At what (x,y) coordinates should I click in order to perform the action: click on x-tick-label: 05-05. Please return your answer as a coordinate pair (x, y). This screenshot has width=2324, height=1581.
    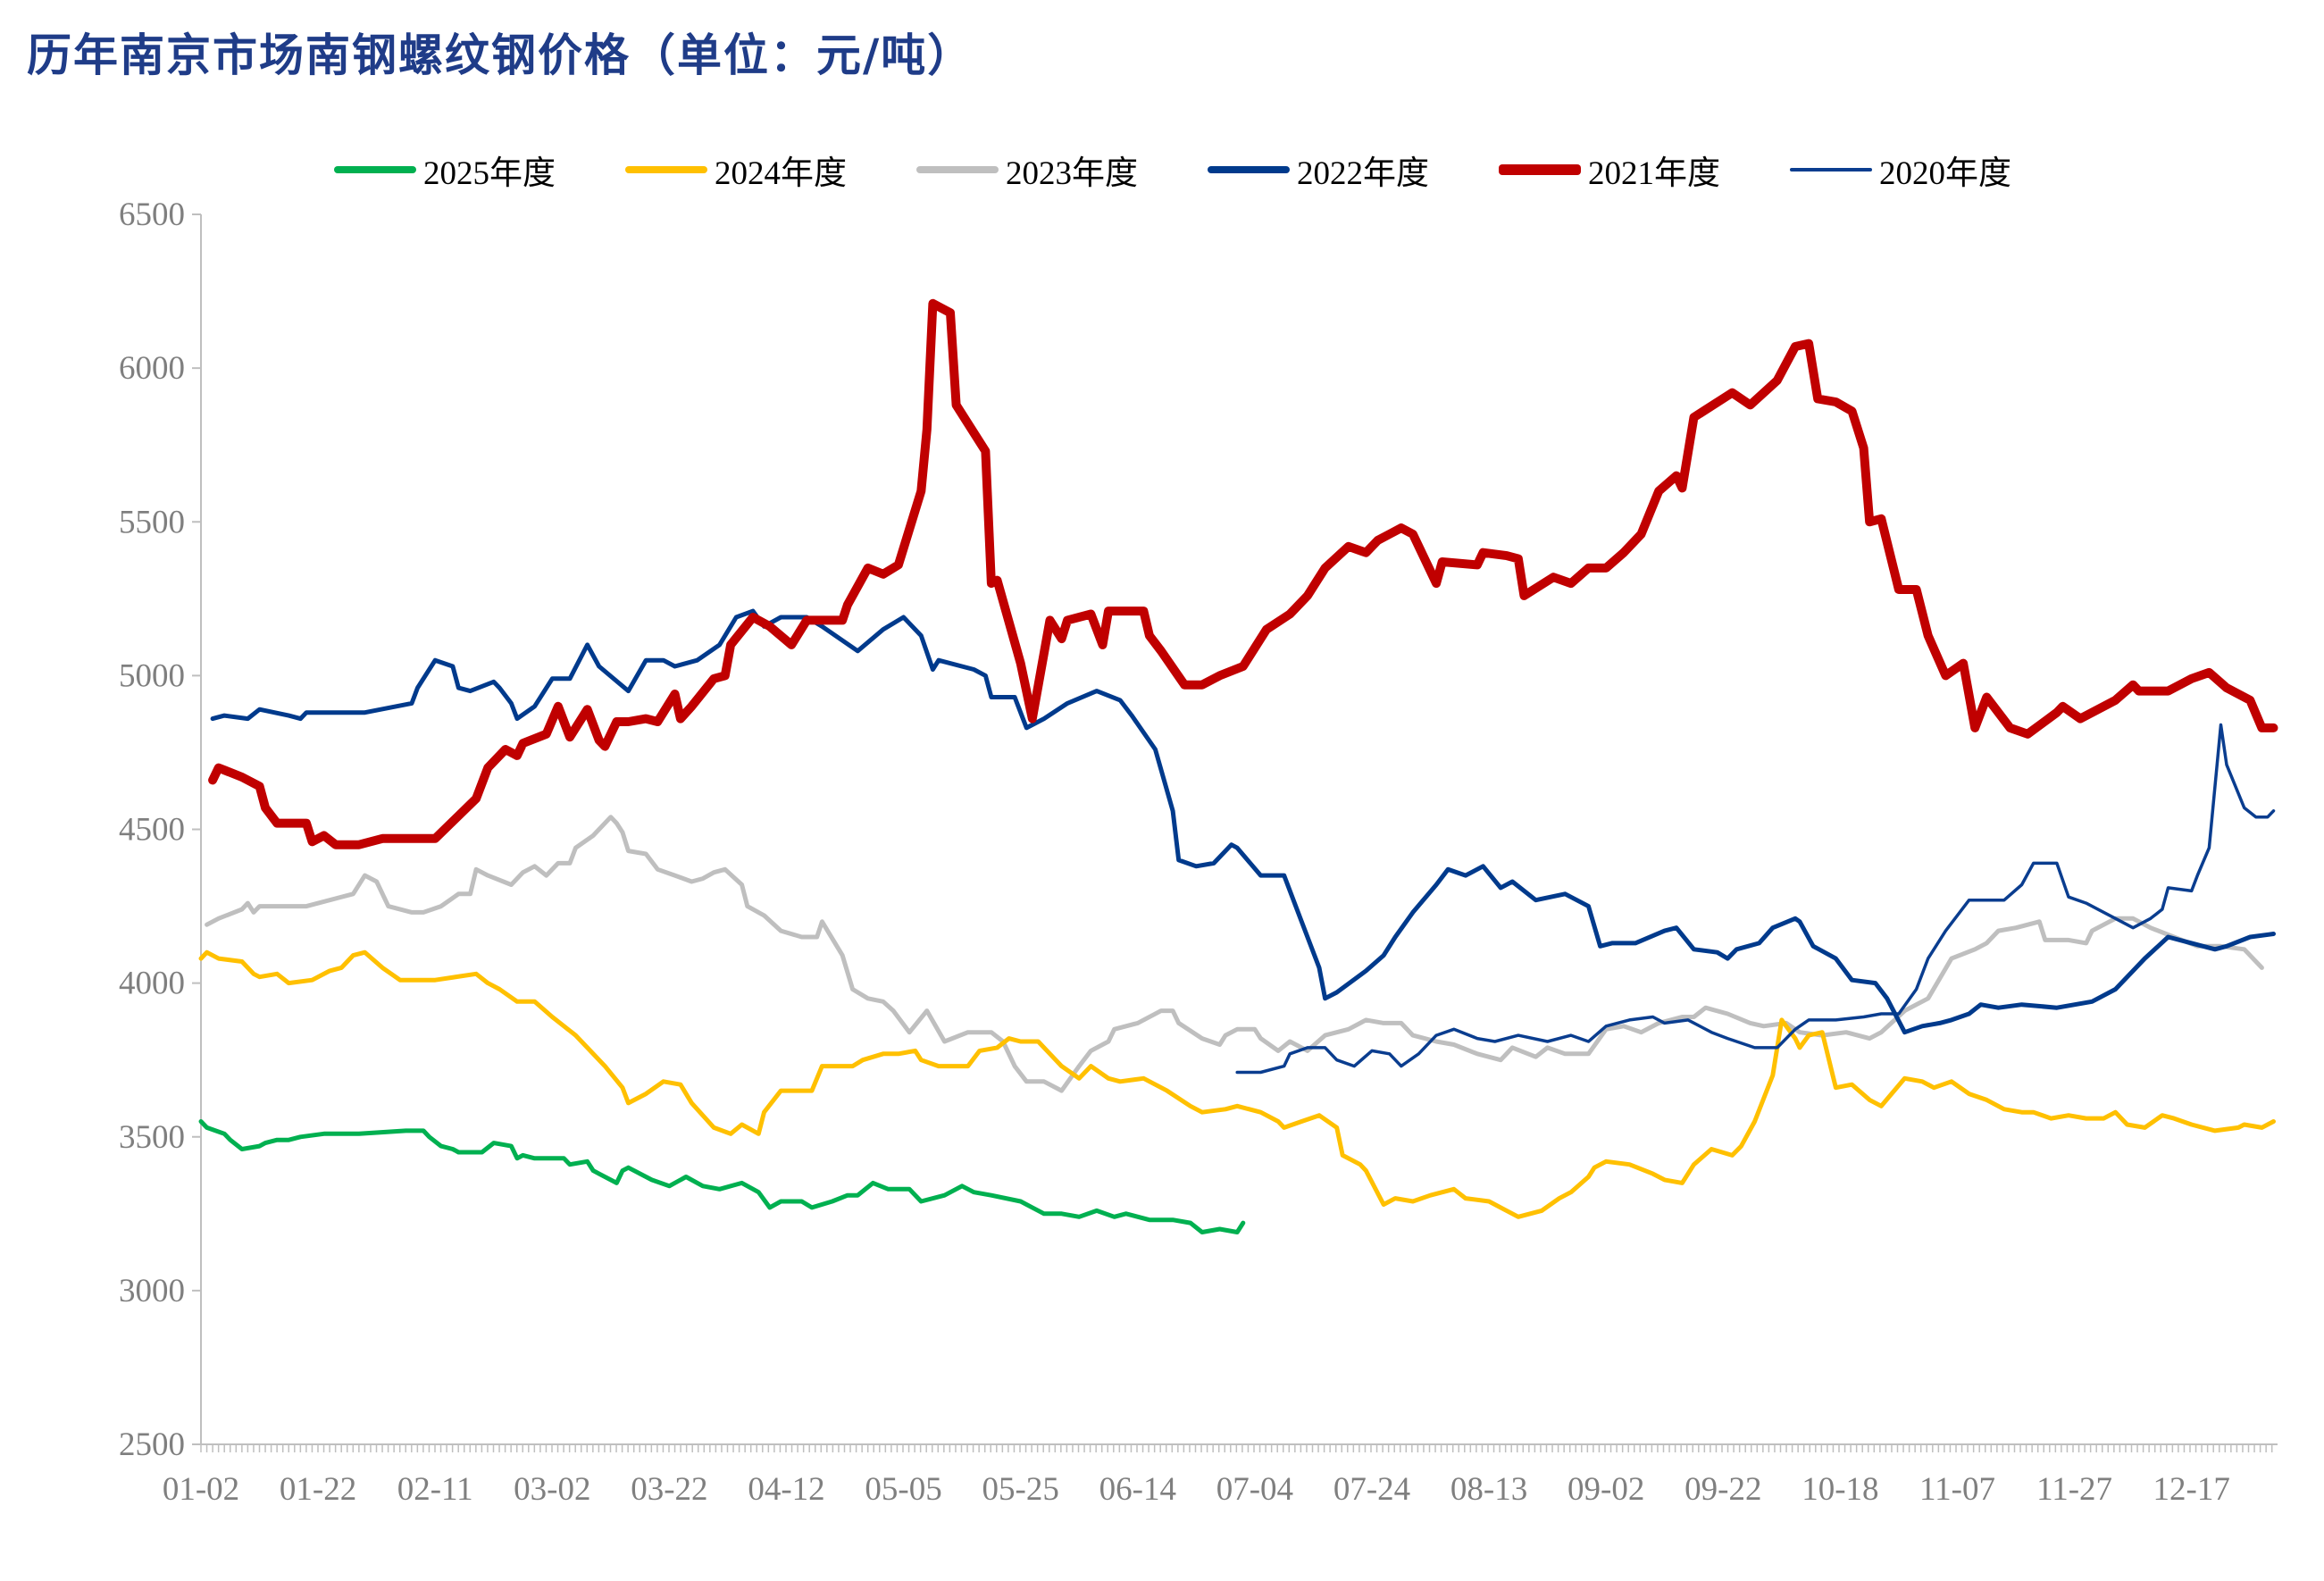
    Looking at the image, I should click on (903, 1490).